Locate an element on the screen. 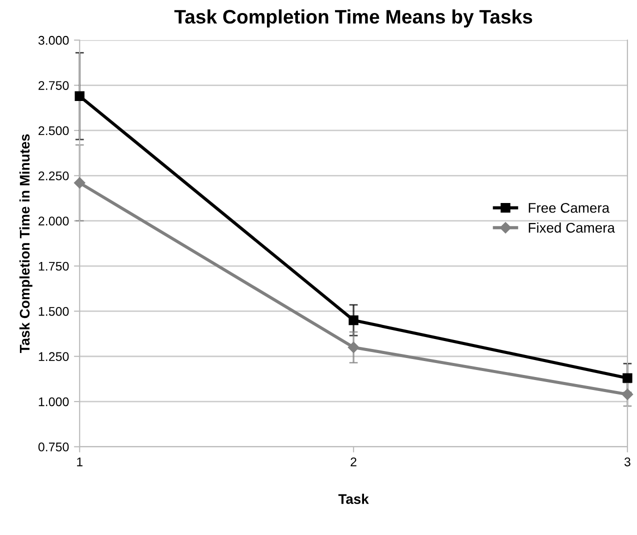 The image size is (637, 535). y-tick-label: 1.500 is located at coordinates (53, 311).